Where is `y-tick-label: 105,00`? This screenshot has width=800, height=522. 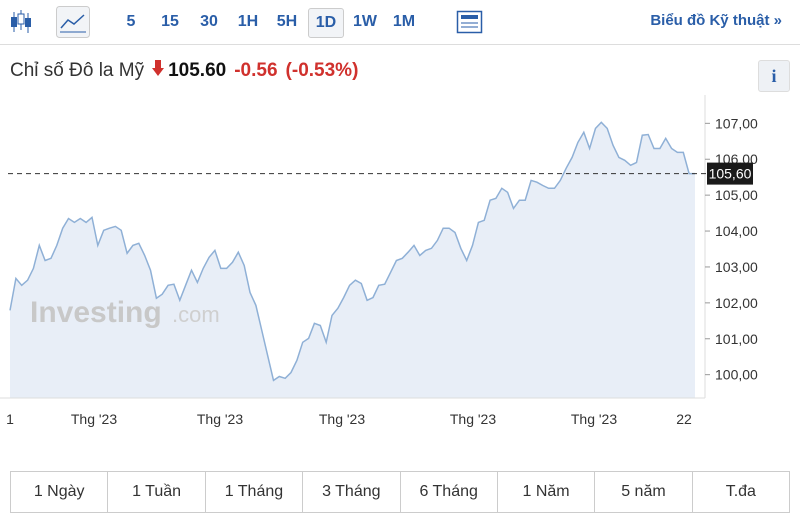 y-tick-label: 105,00 is located at coordinates (736, 195).